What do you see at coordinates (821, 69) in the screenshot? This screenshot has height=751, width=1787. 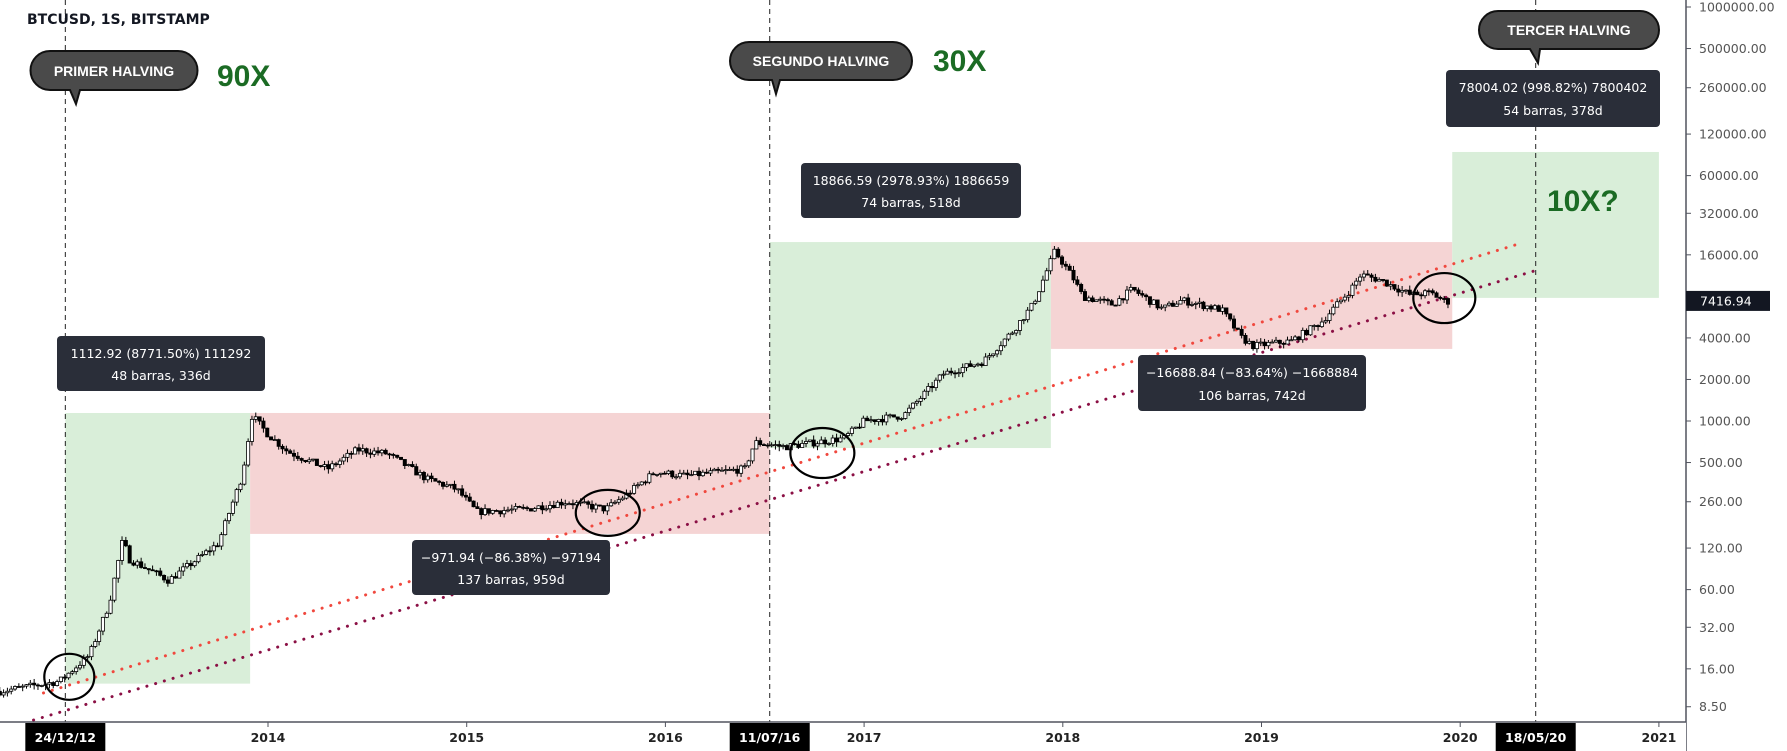 I see `callout-segundo-halving: SEGUNDO HALVING` at bounding box center [821, 69].